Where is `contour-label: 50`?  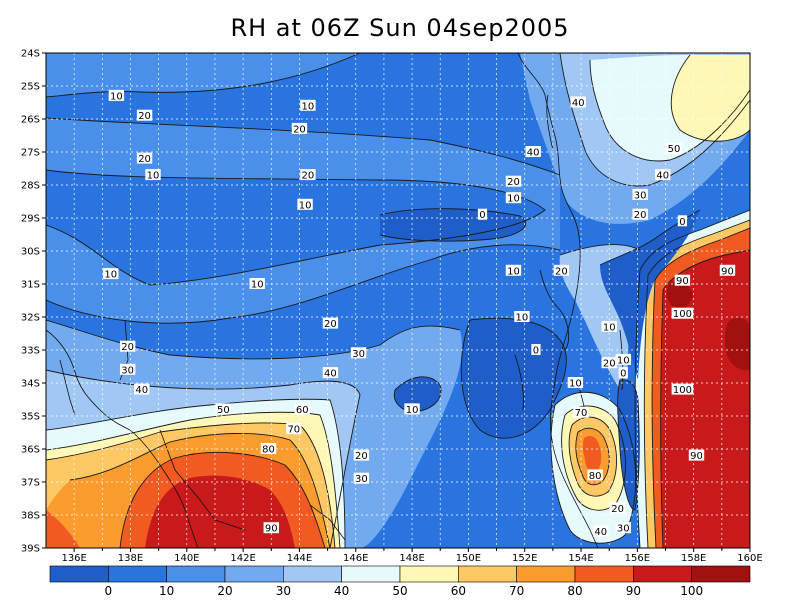
contour-label: 50 is located at coordinates (674, 148).